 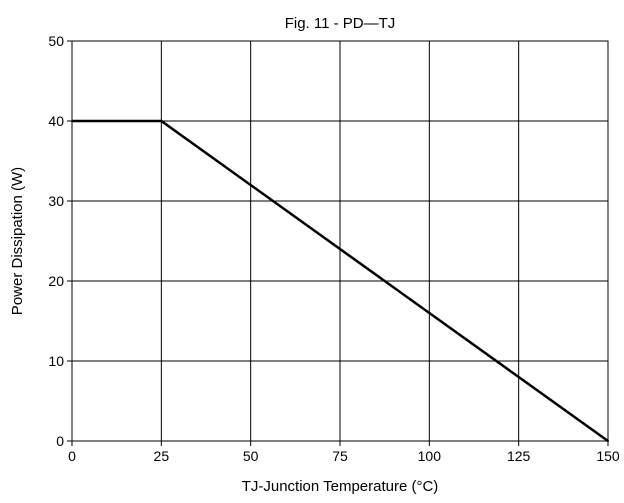 I want to click on y-tick-label: 50, so click(x=56, y=41).